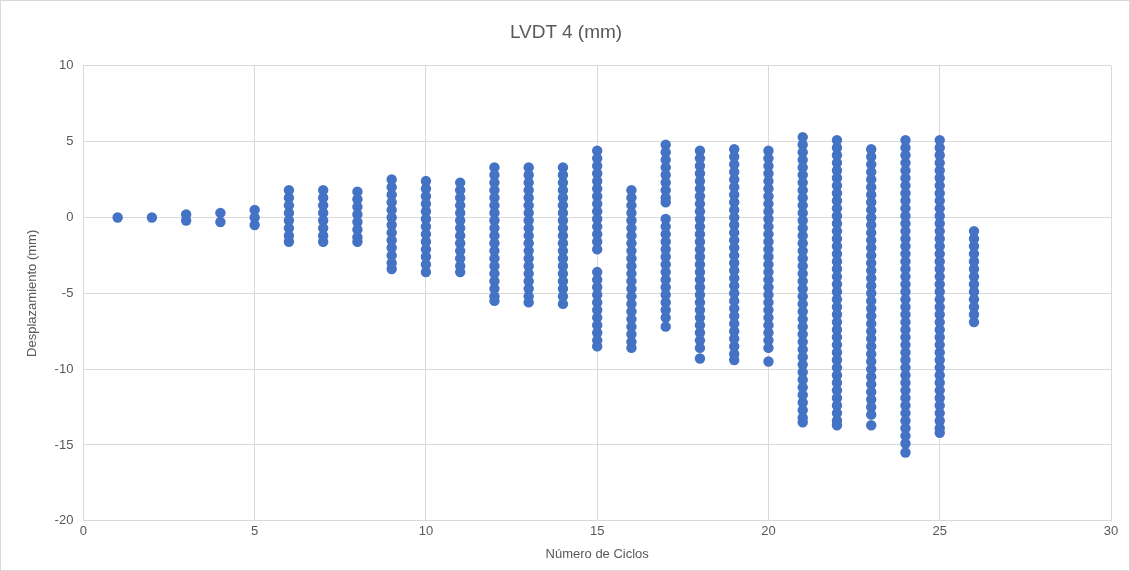 The image size is (1130, 571). Describe the element at coordinates (768, 531) in the screenshot. I see `x-tick-label: 20` at that location.